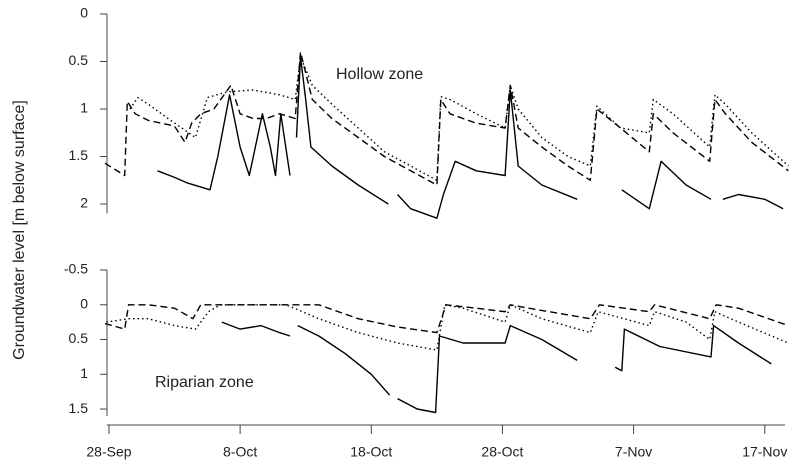  I want to click on y-tick-label: 2, so click(84, 203).